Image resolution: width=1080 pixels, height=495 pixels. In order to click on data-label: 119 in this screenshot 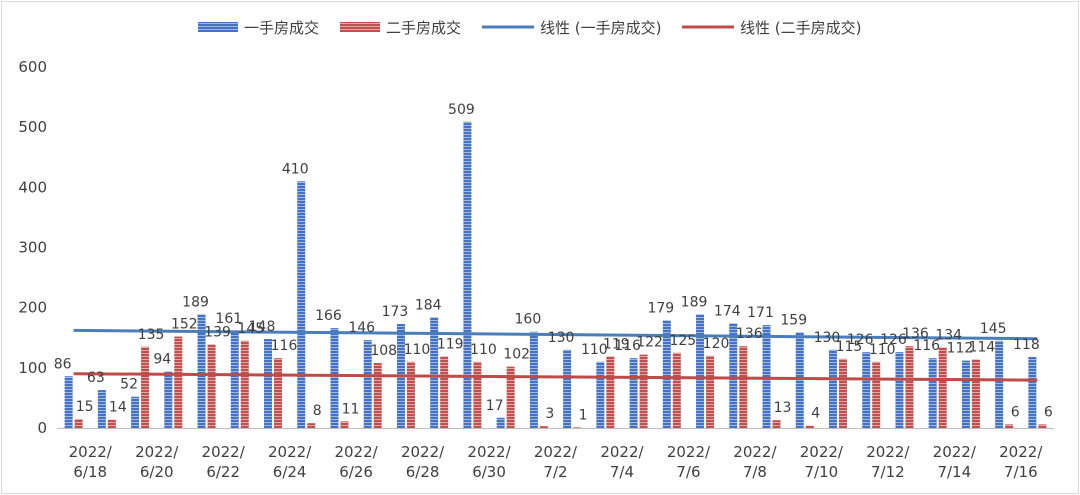, I will do `click(616, 344)`.